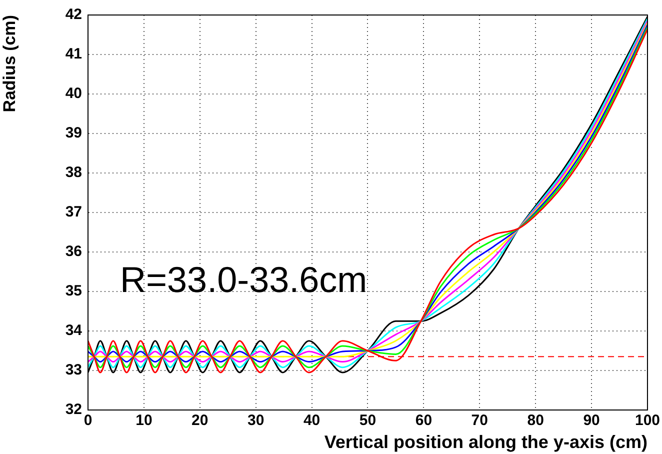 The height and width of the screenshot is (454, 662). Describe the element at coordinates (479, 421) in the screenshot. I see `x-tick-label: 70` at that location.